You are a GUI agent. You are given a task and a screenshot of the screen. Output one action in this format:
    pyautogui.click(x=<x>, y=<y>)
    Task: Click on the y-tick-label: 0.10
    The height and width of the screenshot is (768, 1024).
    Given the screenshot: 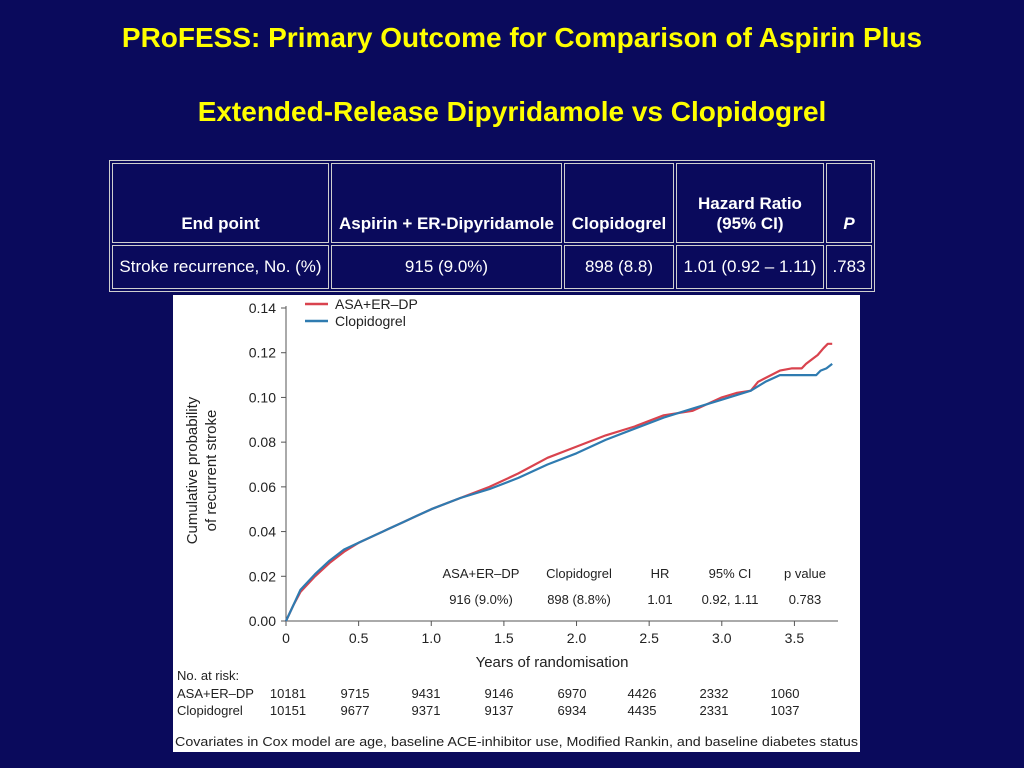 What is the action you would take?
    pyautogui.click(x=262, y=397)
    